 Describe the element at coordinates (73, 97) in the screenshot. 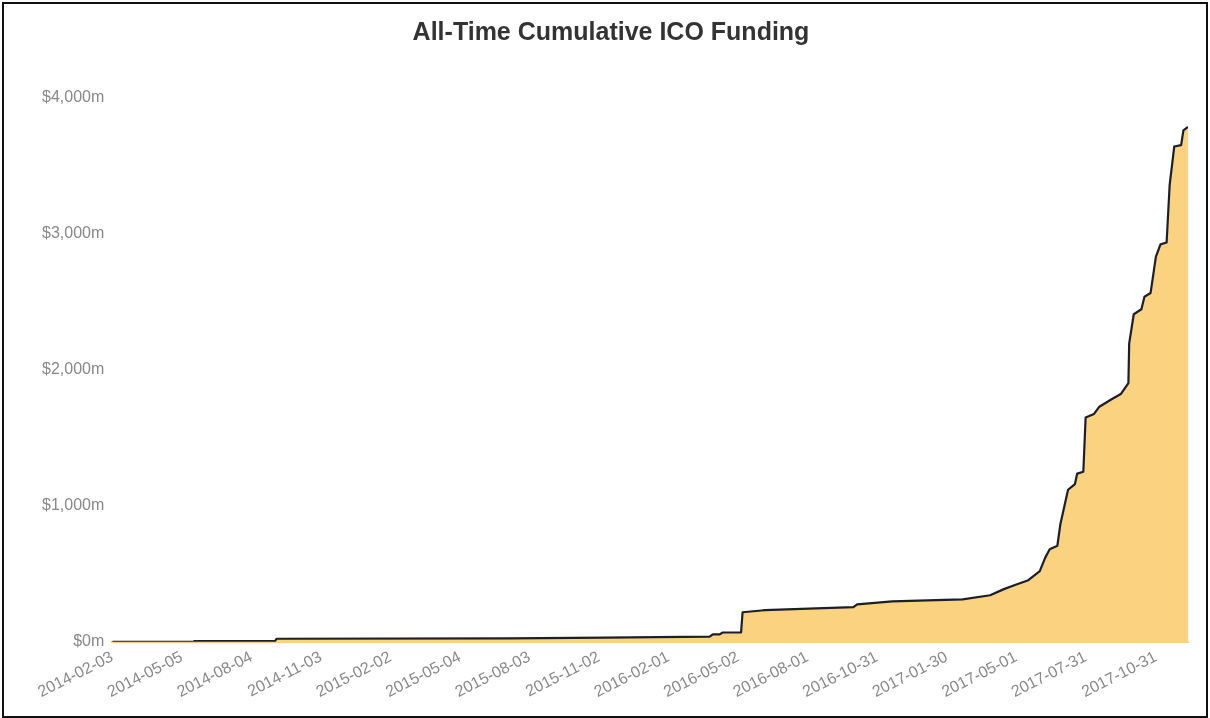

I see `y-tick-label: $4,000m` at that location.